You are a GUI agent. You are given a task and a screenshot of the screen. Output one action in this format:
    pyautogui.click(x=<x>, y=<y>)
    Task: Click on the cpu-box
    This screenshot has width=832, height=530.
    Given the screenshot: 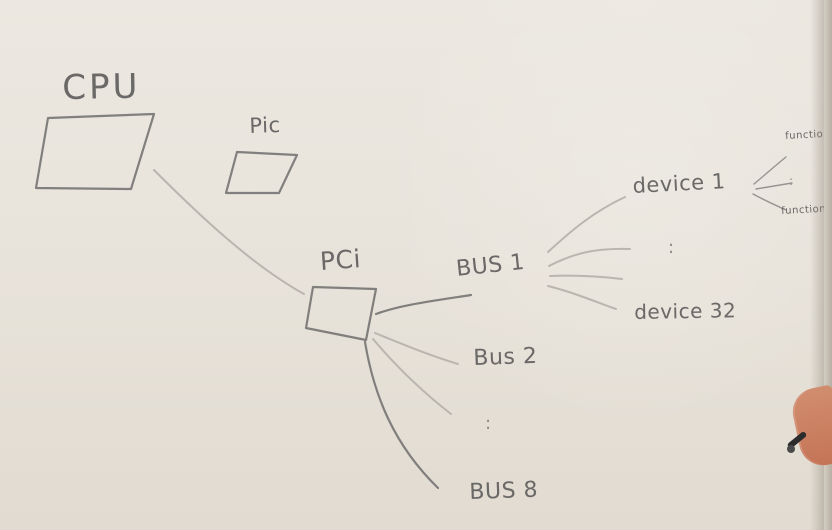 What is the action you would take?
    pyautogui.click(x=95, y=151)
    